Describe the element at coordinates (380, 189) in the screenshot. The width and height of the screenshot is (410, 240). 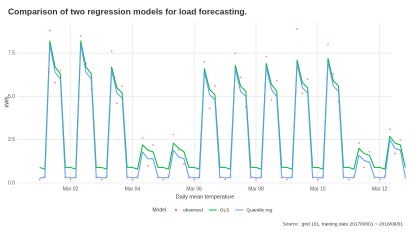
I see `x-tick-label: Mar 12` at that location.